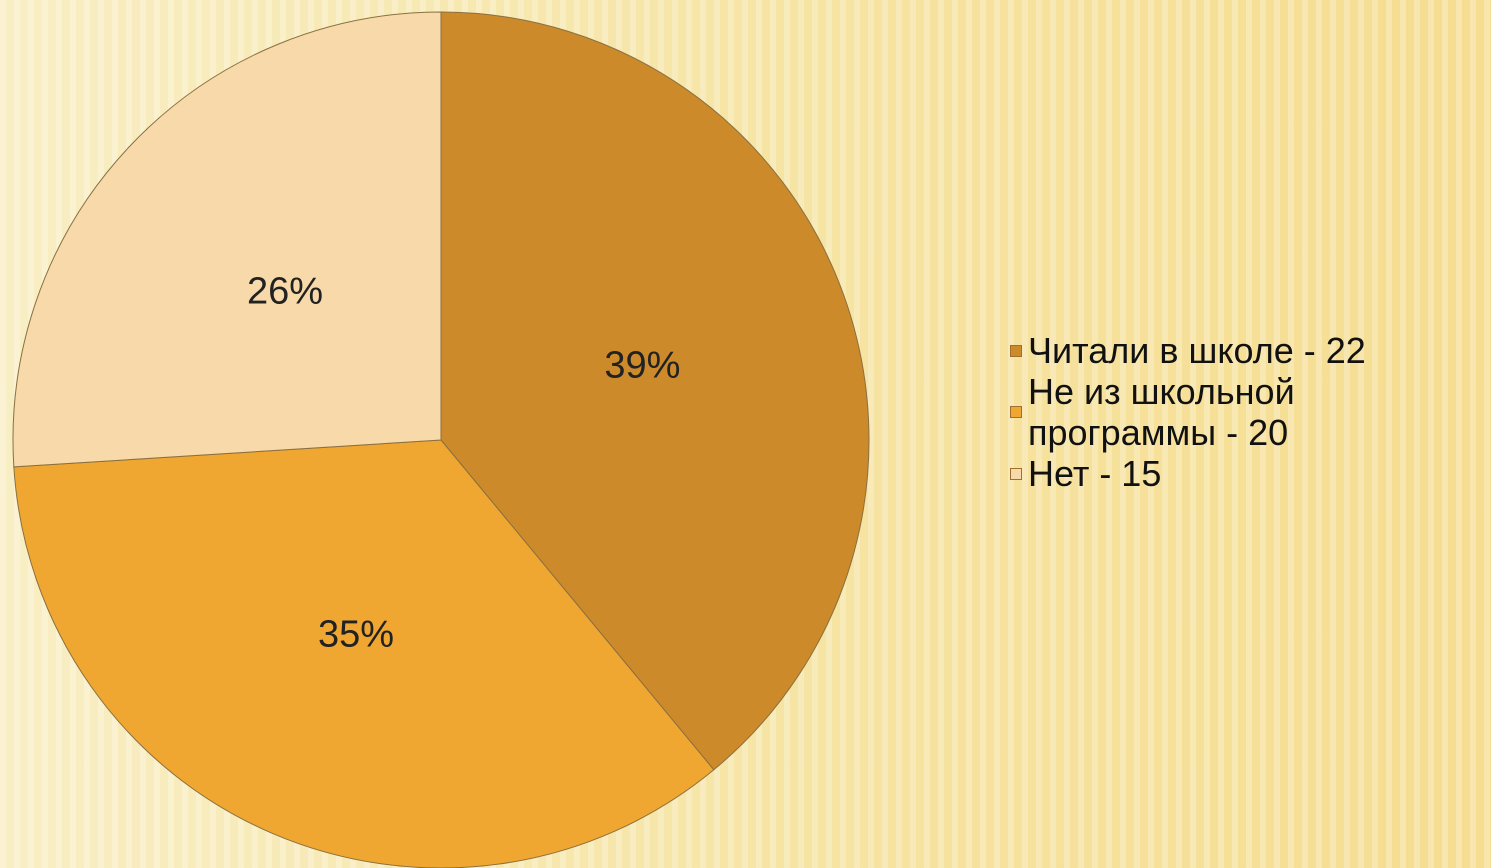 The height and width of the screenshot is (868, 1491). Describe the element at coordinates (1161, 412) in the screenshot. I see `legend-label: Не из школьной программы - 20` at that location.